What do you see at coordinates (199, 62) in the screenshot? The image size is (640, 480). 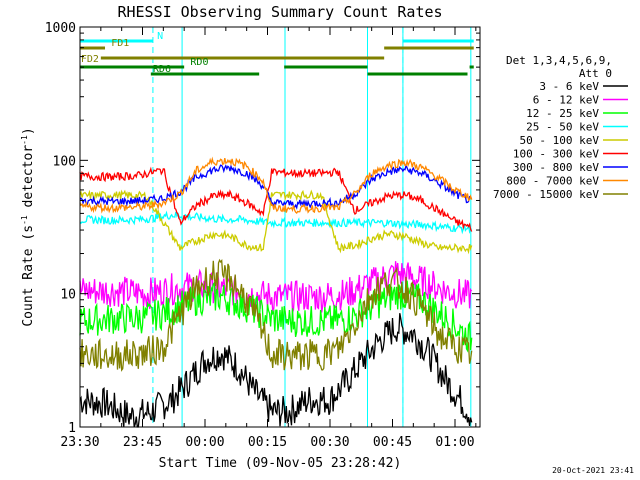 I see `status-label-rd0: RD0` at bounding box center [199, 62].